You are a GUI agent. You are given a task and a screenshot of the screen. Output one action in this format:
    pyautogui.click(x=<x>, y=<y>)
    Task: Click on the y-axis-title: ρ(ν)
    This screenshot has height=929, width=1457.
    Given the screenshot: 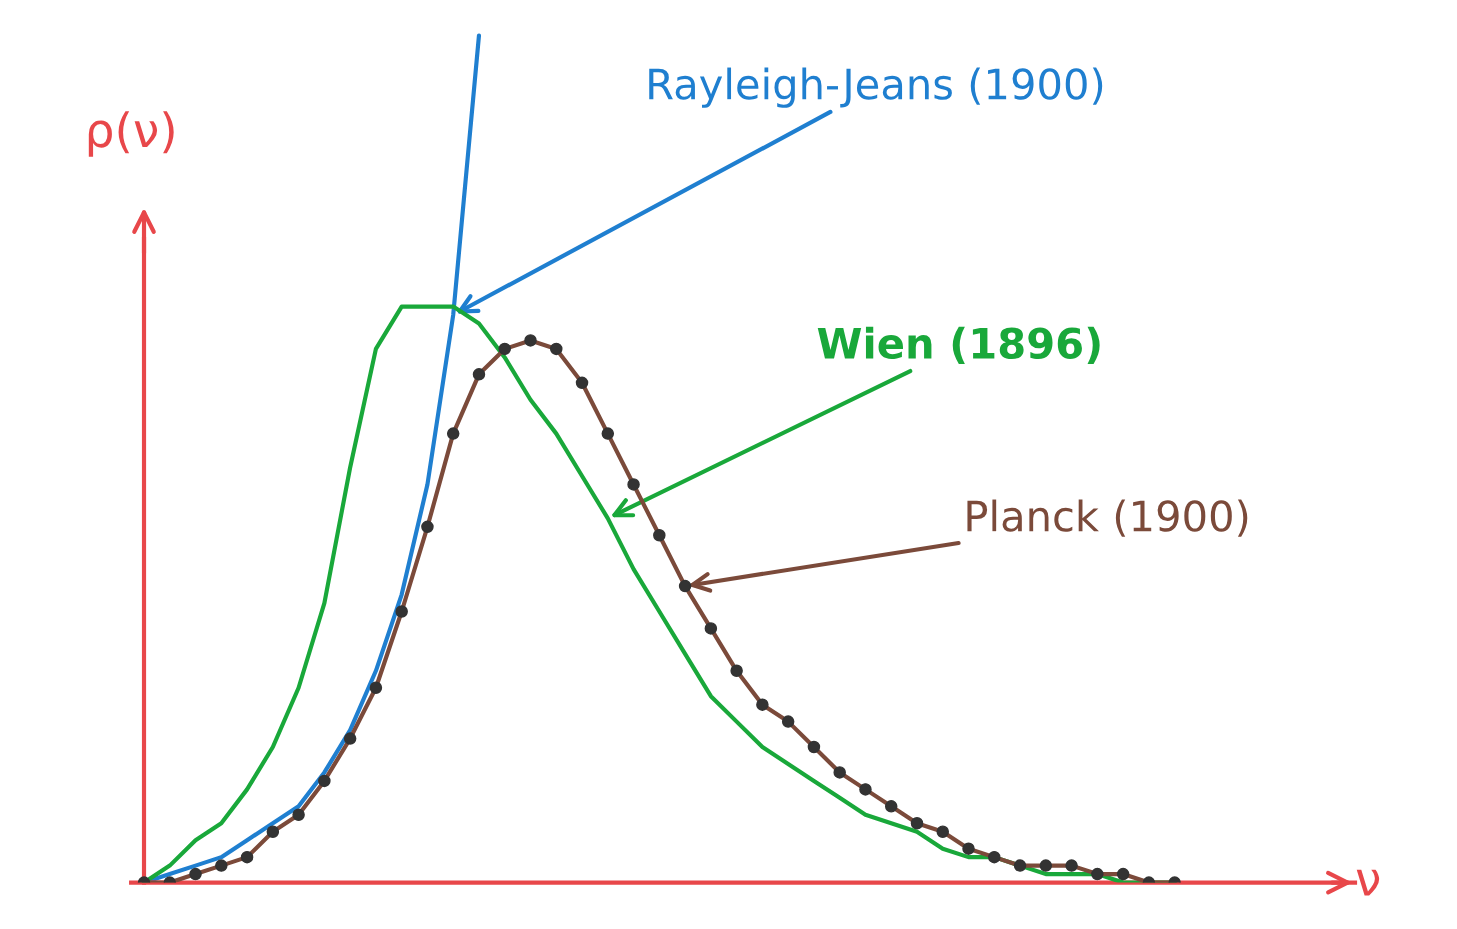 What is the action you would take?
    pyautogui.click(x=131, y=134)
    